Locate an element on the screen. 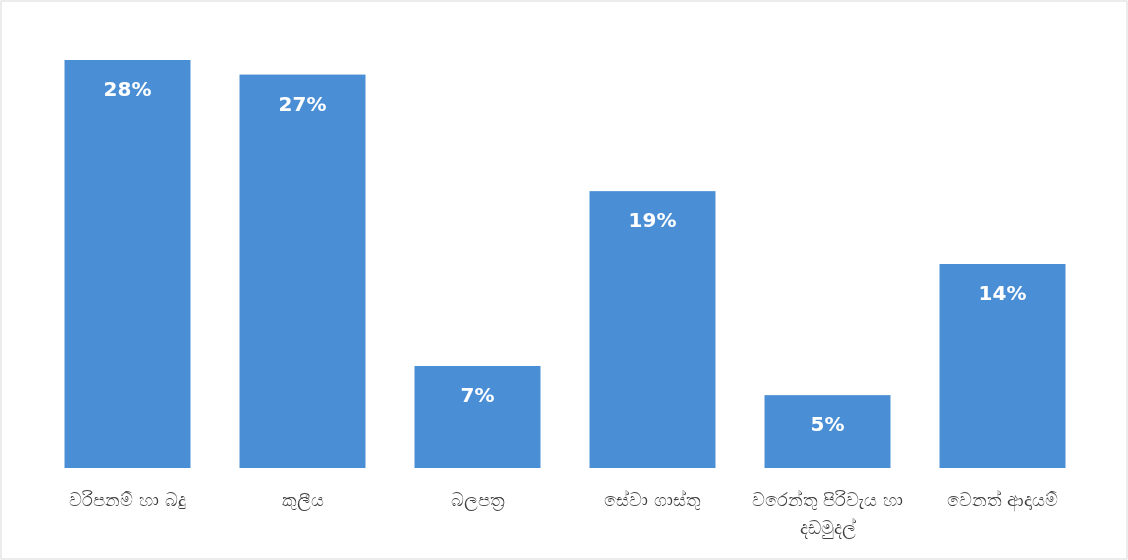 The height and width of the screenshot is (560, 1128). data-label: 28% is located at coordinates (127, 89).